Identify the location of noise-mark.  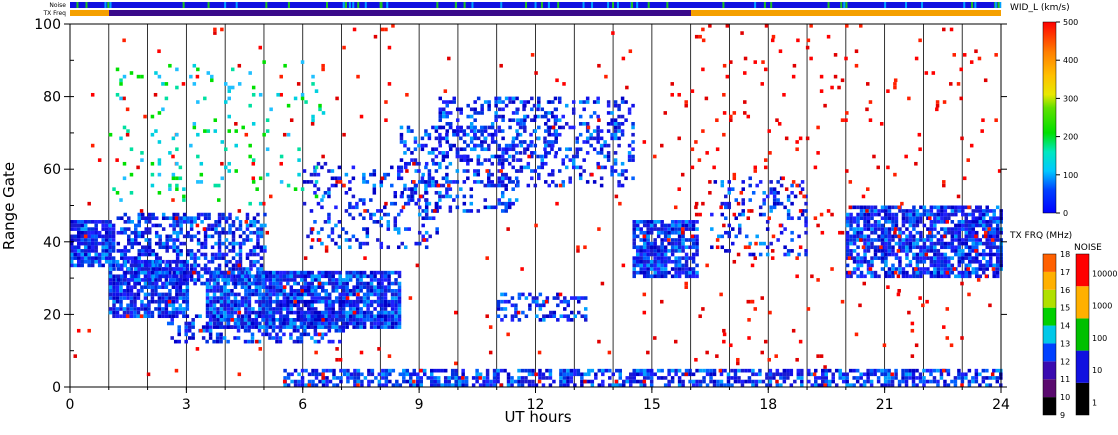
(885, 5).